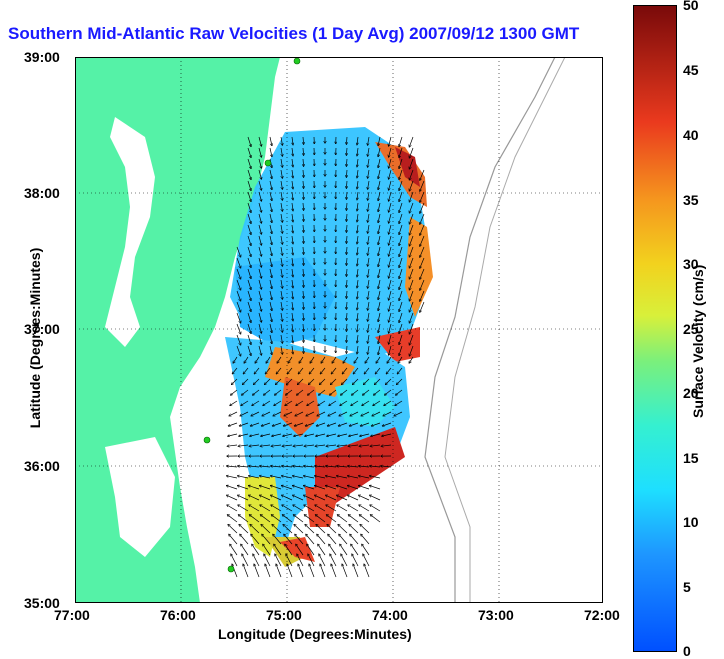 The image size is (724, 659). I want to click on x-tick-75: 75:00, so click(284, 615).